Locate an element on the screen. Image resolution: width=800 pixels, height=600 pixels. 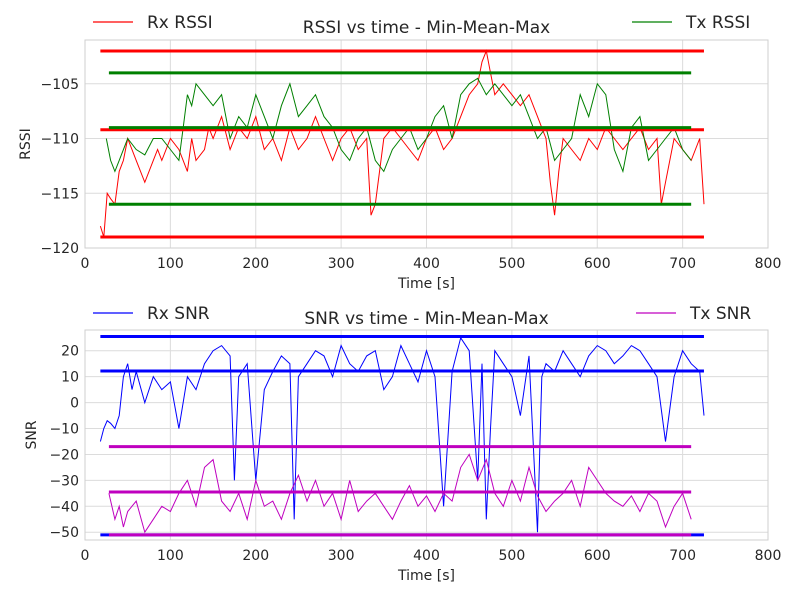
rssi-x-tick-label: 700 is located at coordinates (682, 264).